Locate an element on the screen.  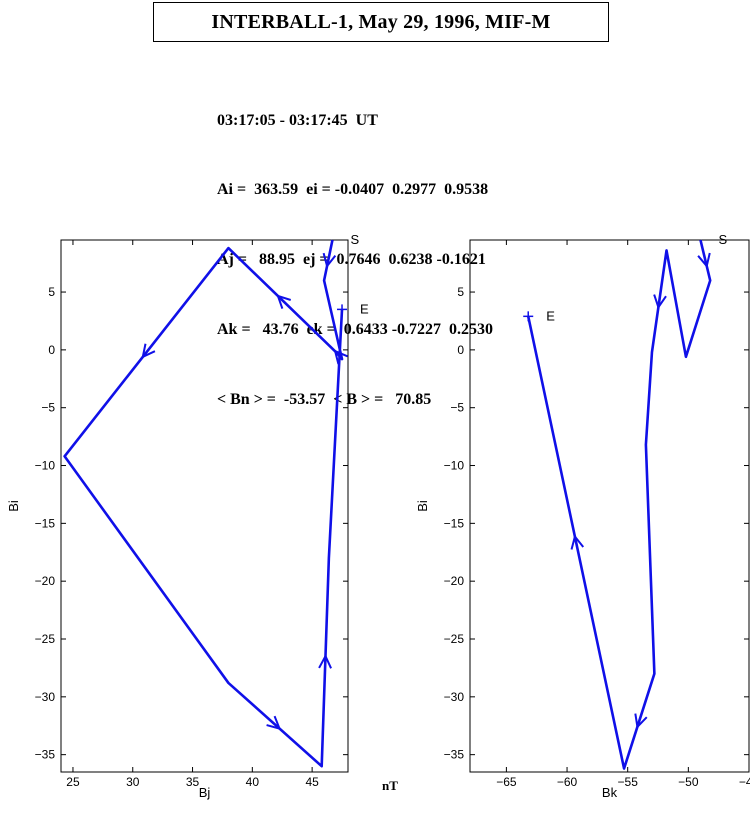
x-tick-label: 35 is located at coordinates (193, 782).